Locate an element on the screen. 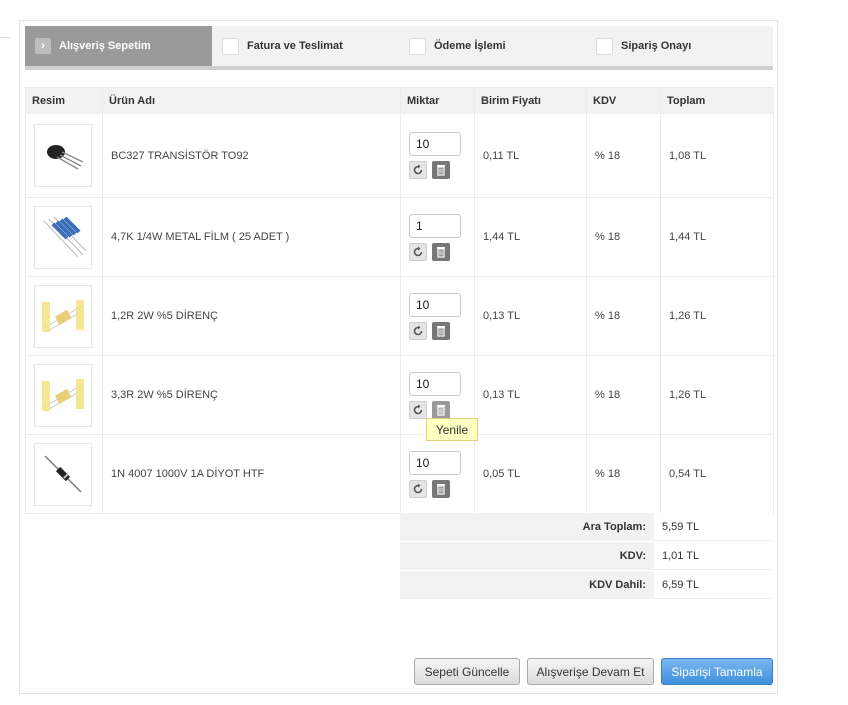  header-total: Toplam is located at coordinates (717, 100).